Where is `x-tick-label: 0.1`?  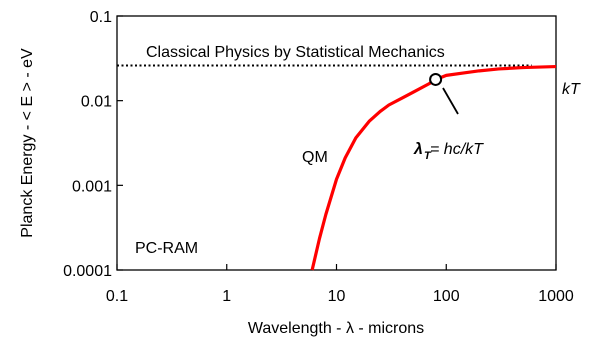 x-tick-label: 0.1 is located at coordinates (117, 296).